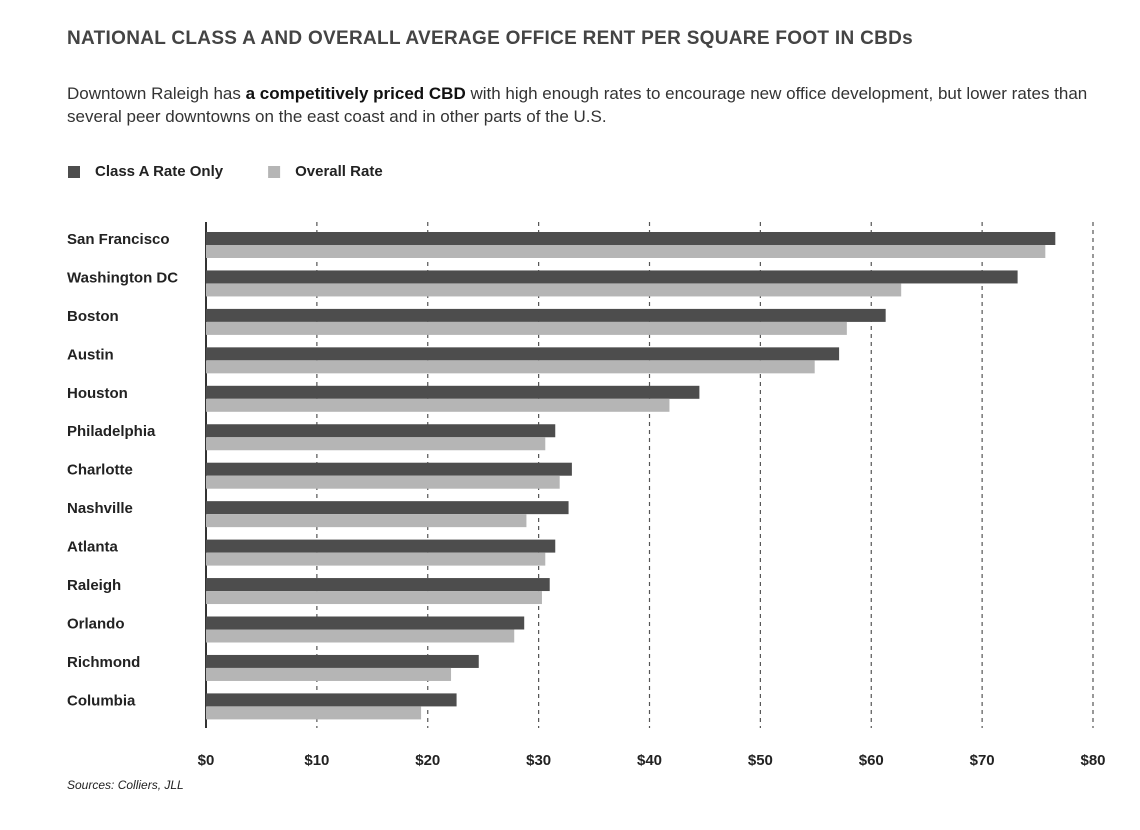  What do you see at coordinates (97, 393) in the screenshot?
I see `y-tick-label: Houston` at bounding box center [97, 393].